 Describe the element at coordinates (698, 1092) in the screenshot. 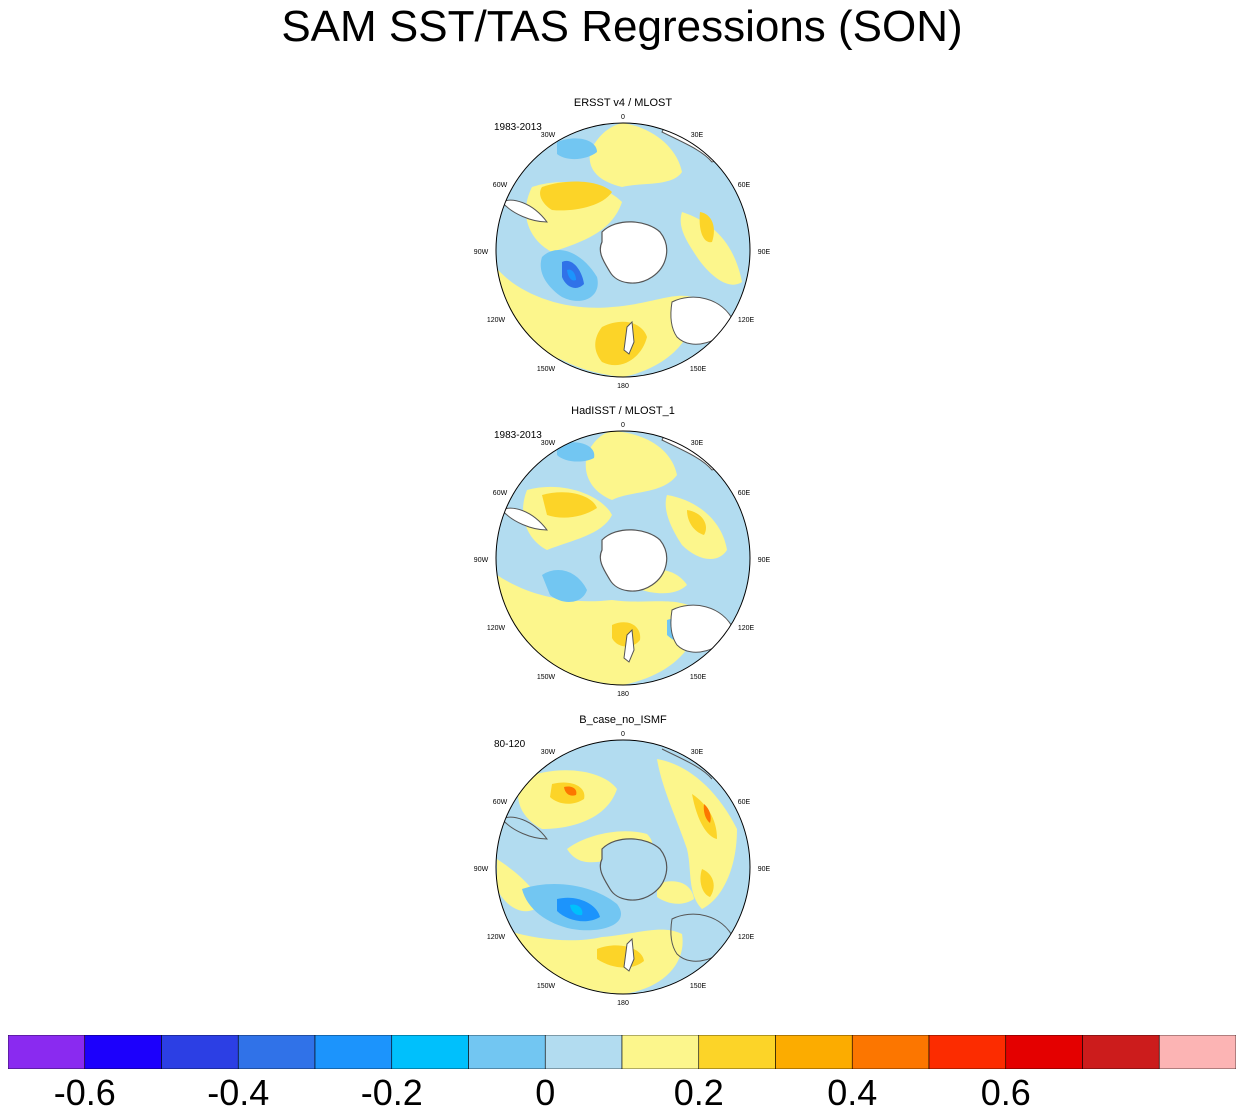

I see `colorbar-tick-label: 0.2` at that location.